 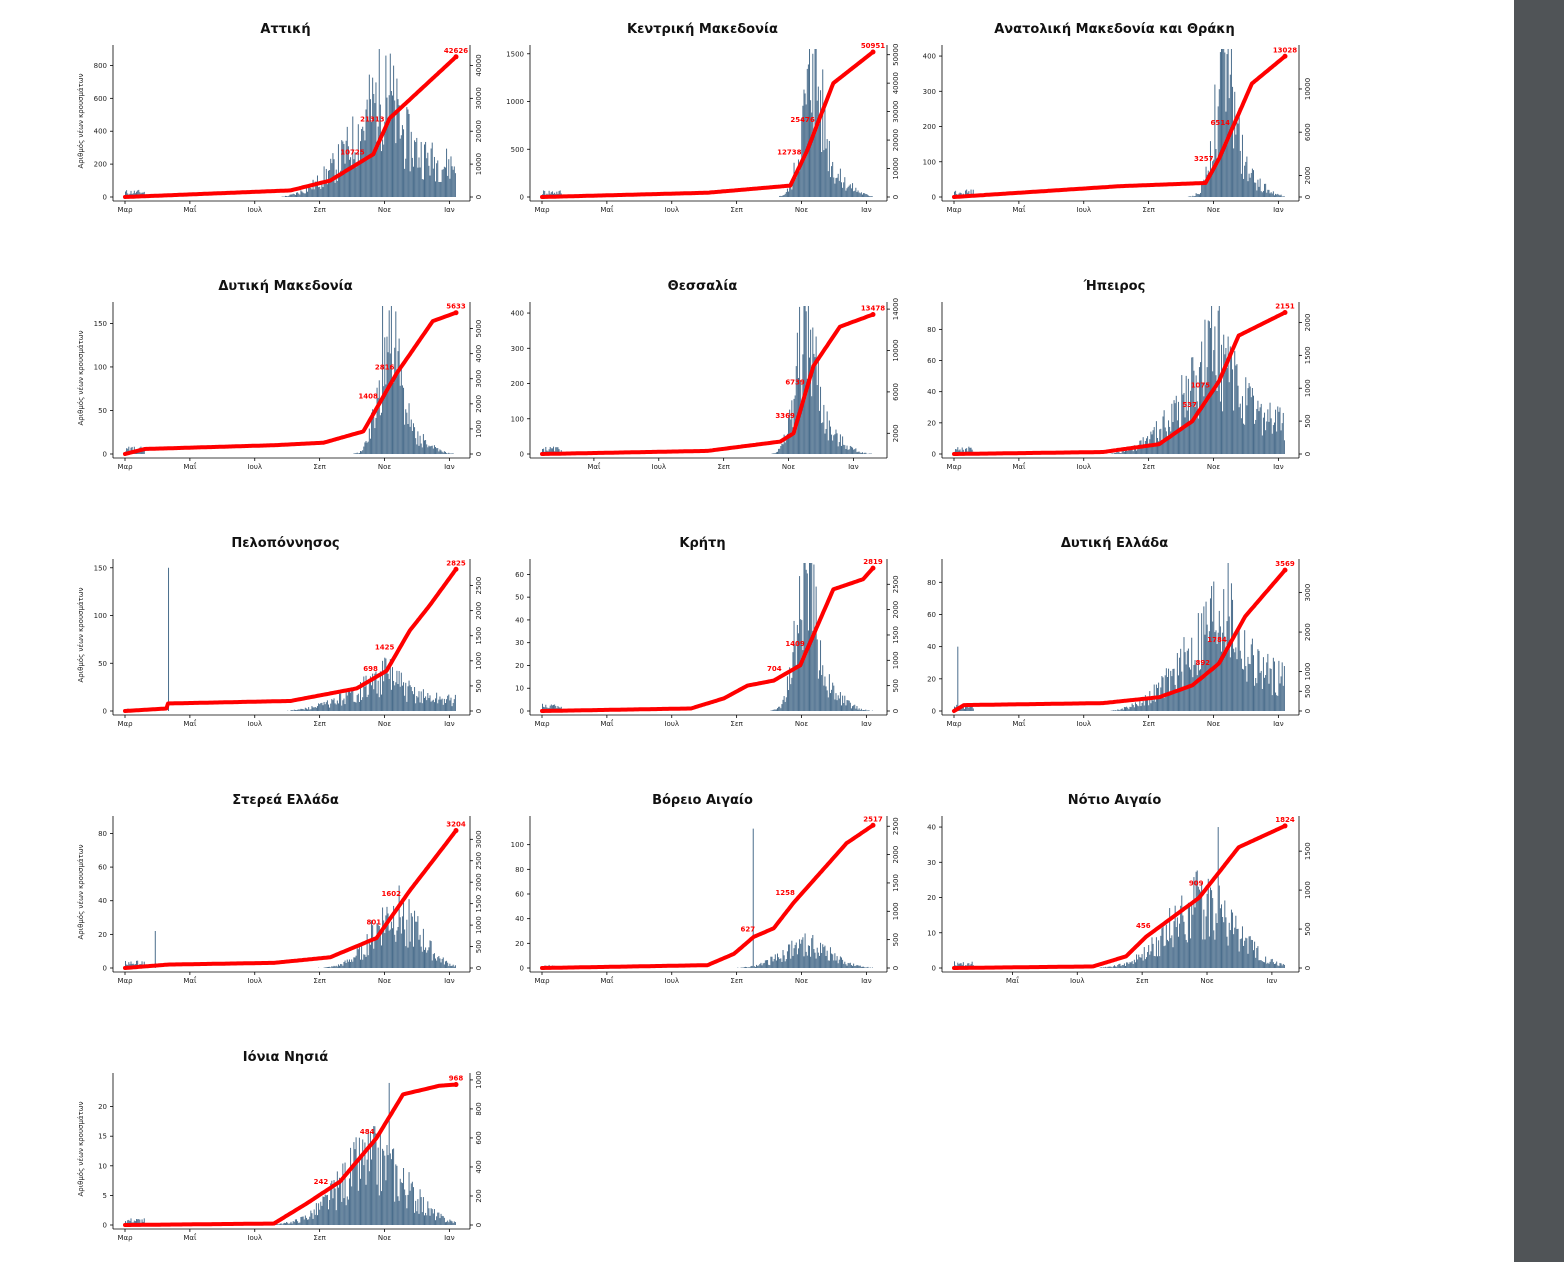 I want to click on y-tick-label-right: 2500, so click(x=896, y=826).